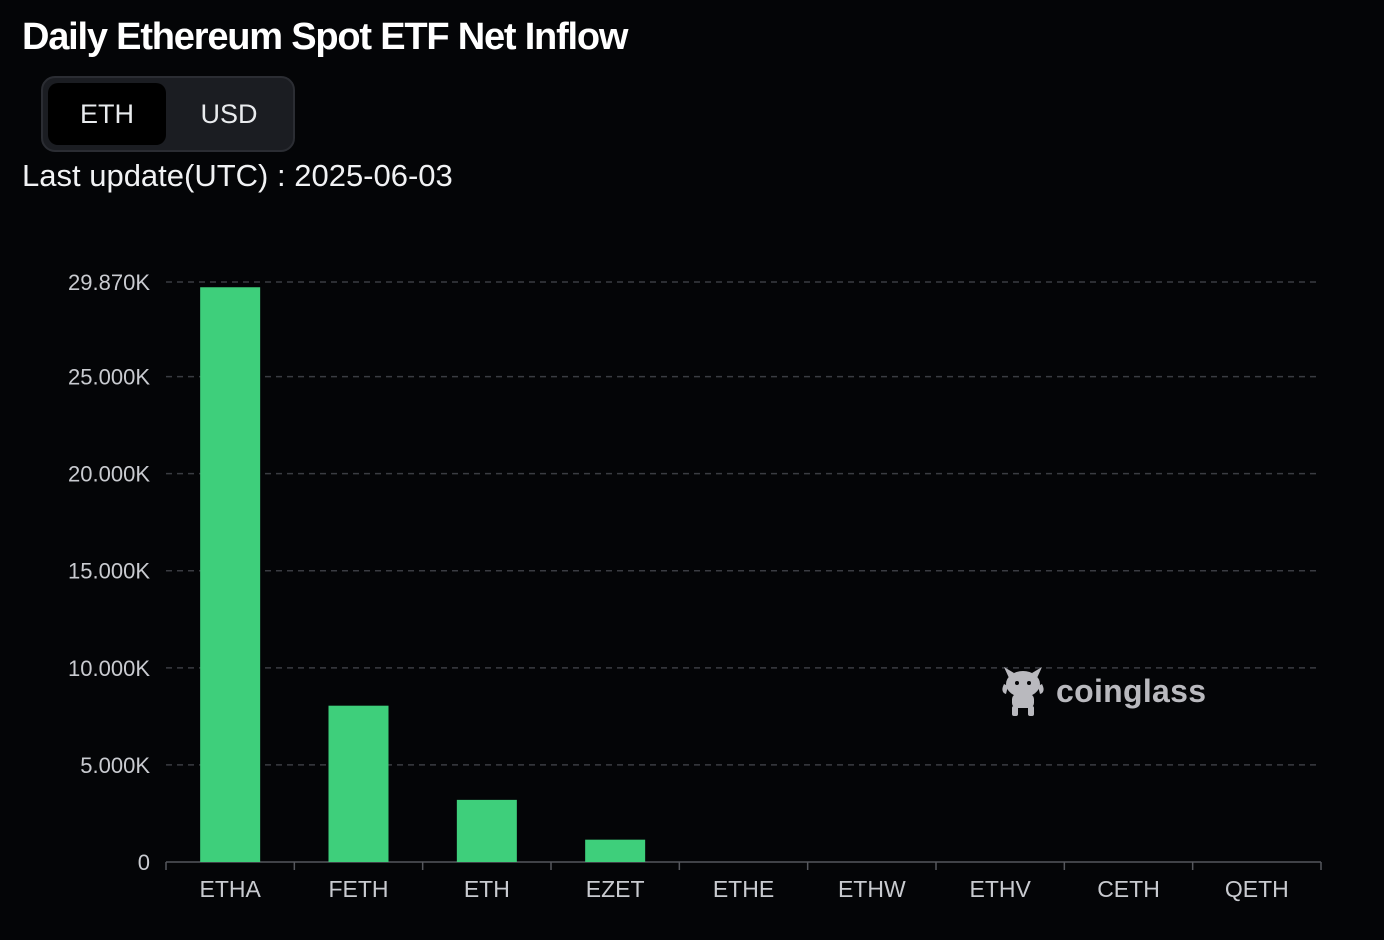 This screenshot has width=1384, height=940. What do you see at coordinates (325, 37) in the screenshot?
I see `page-title: Daily Ethereum Spot ETF Net Inflow` at bounding box center [325, 37].